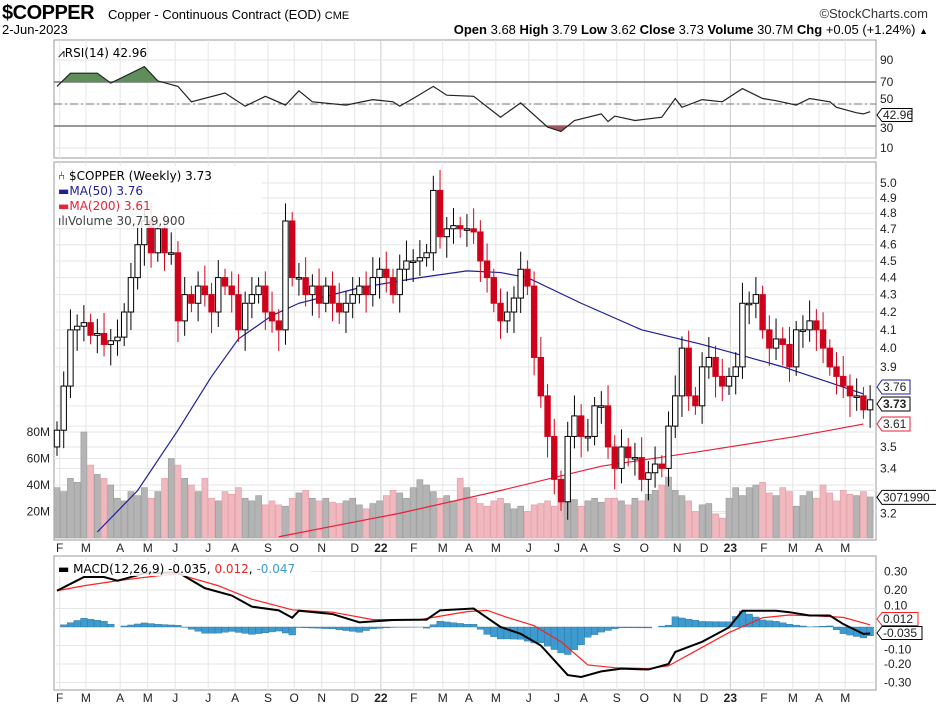 Image resolution: width=936 pixels, height=710 pixels. Describe the element at coordinates (159, 197) in the screenshot. I see `legend-bg` at that location.